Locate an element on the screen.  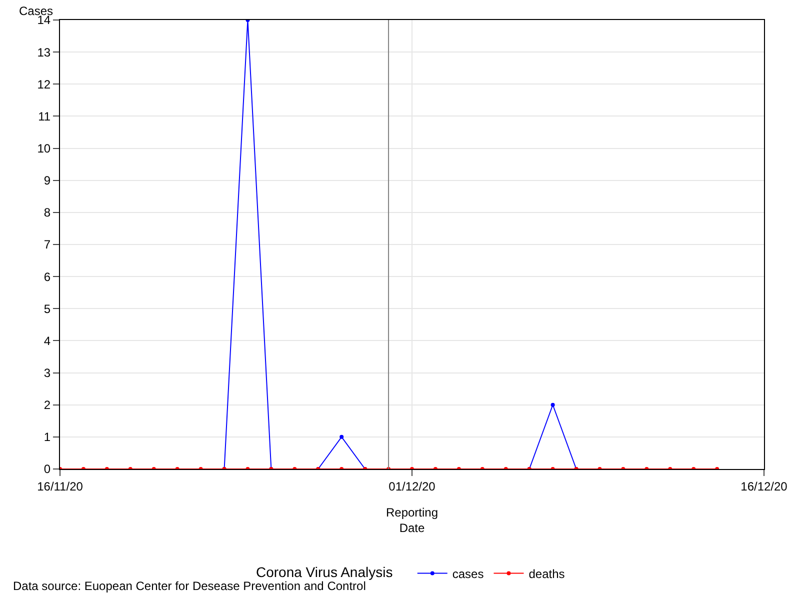
y-tick-label: 6 is located at coordinates (47, 277).